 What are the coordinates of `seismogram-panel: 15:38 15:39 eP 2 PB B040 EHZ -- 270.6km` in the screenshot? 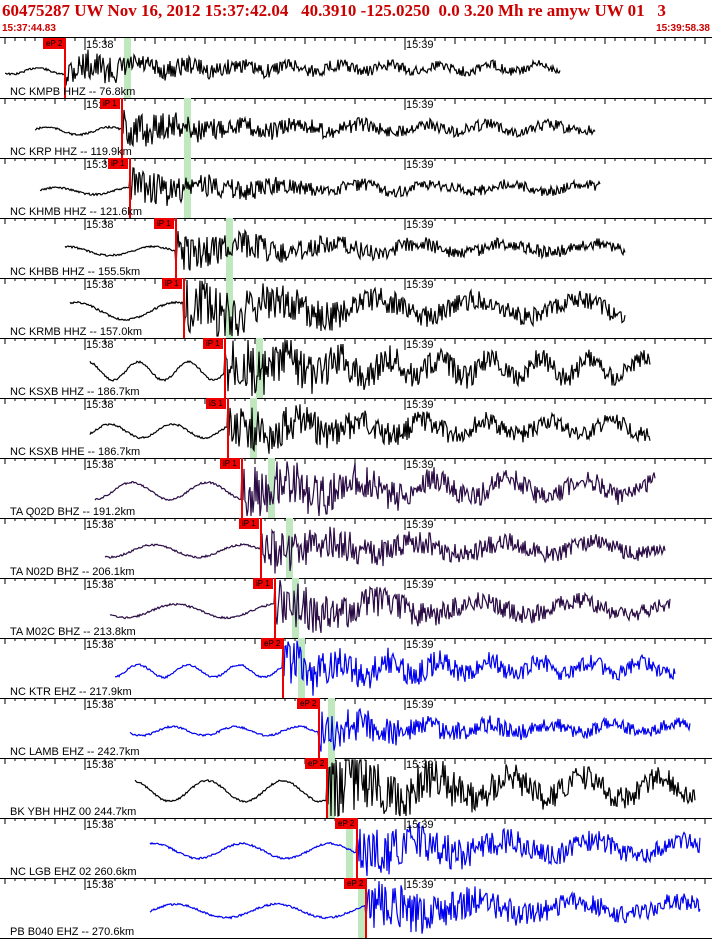 It's located at (356, 908).